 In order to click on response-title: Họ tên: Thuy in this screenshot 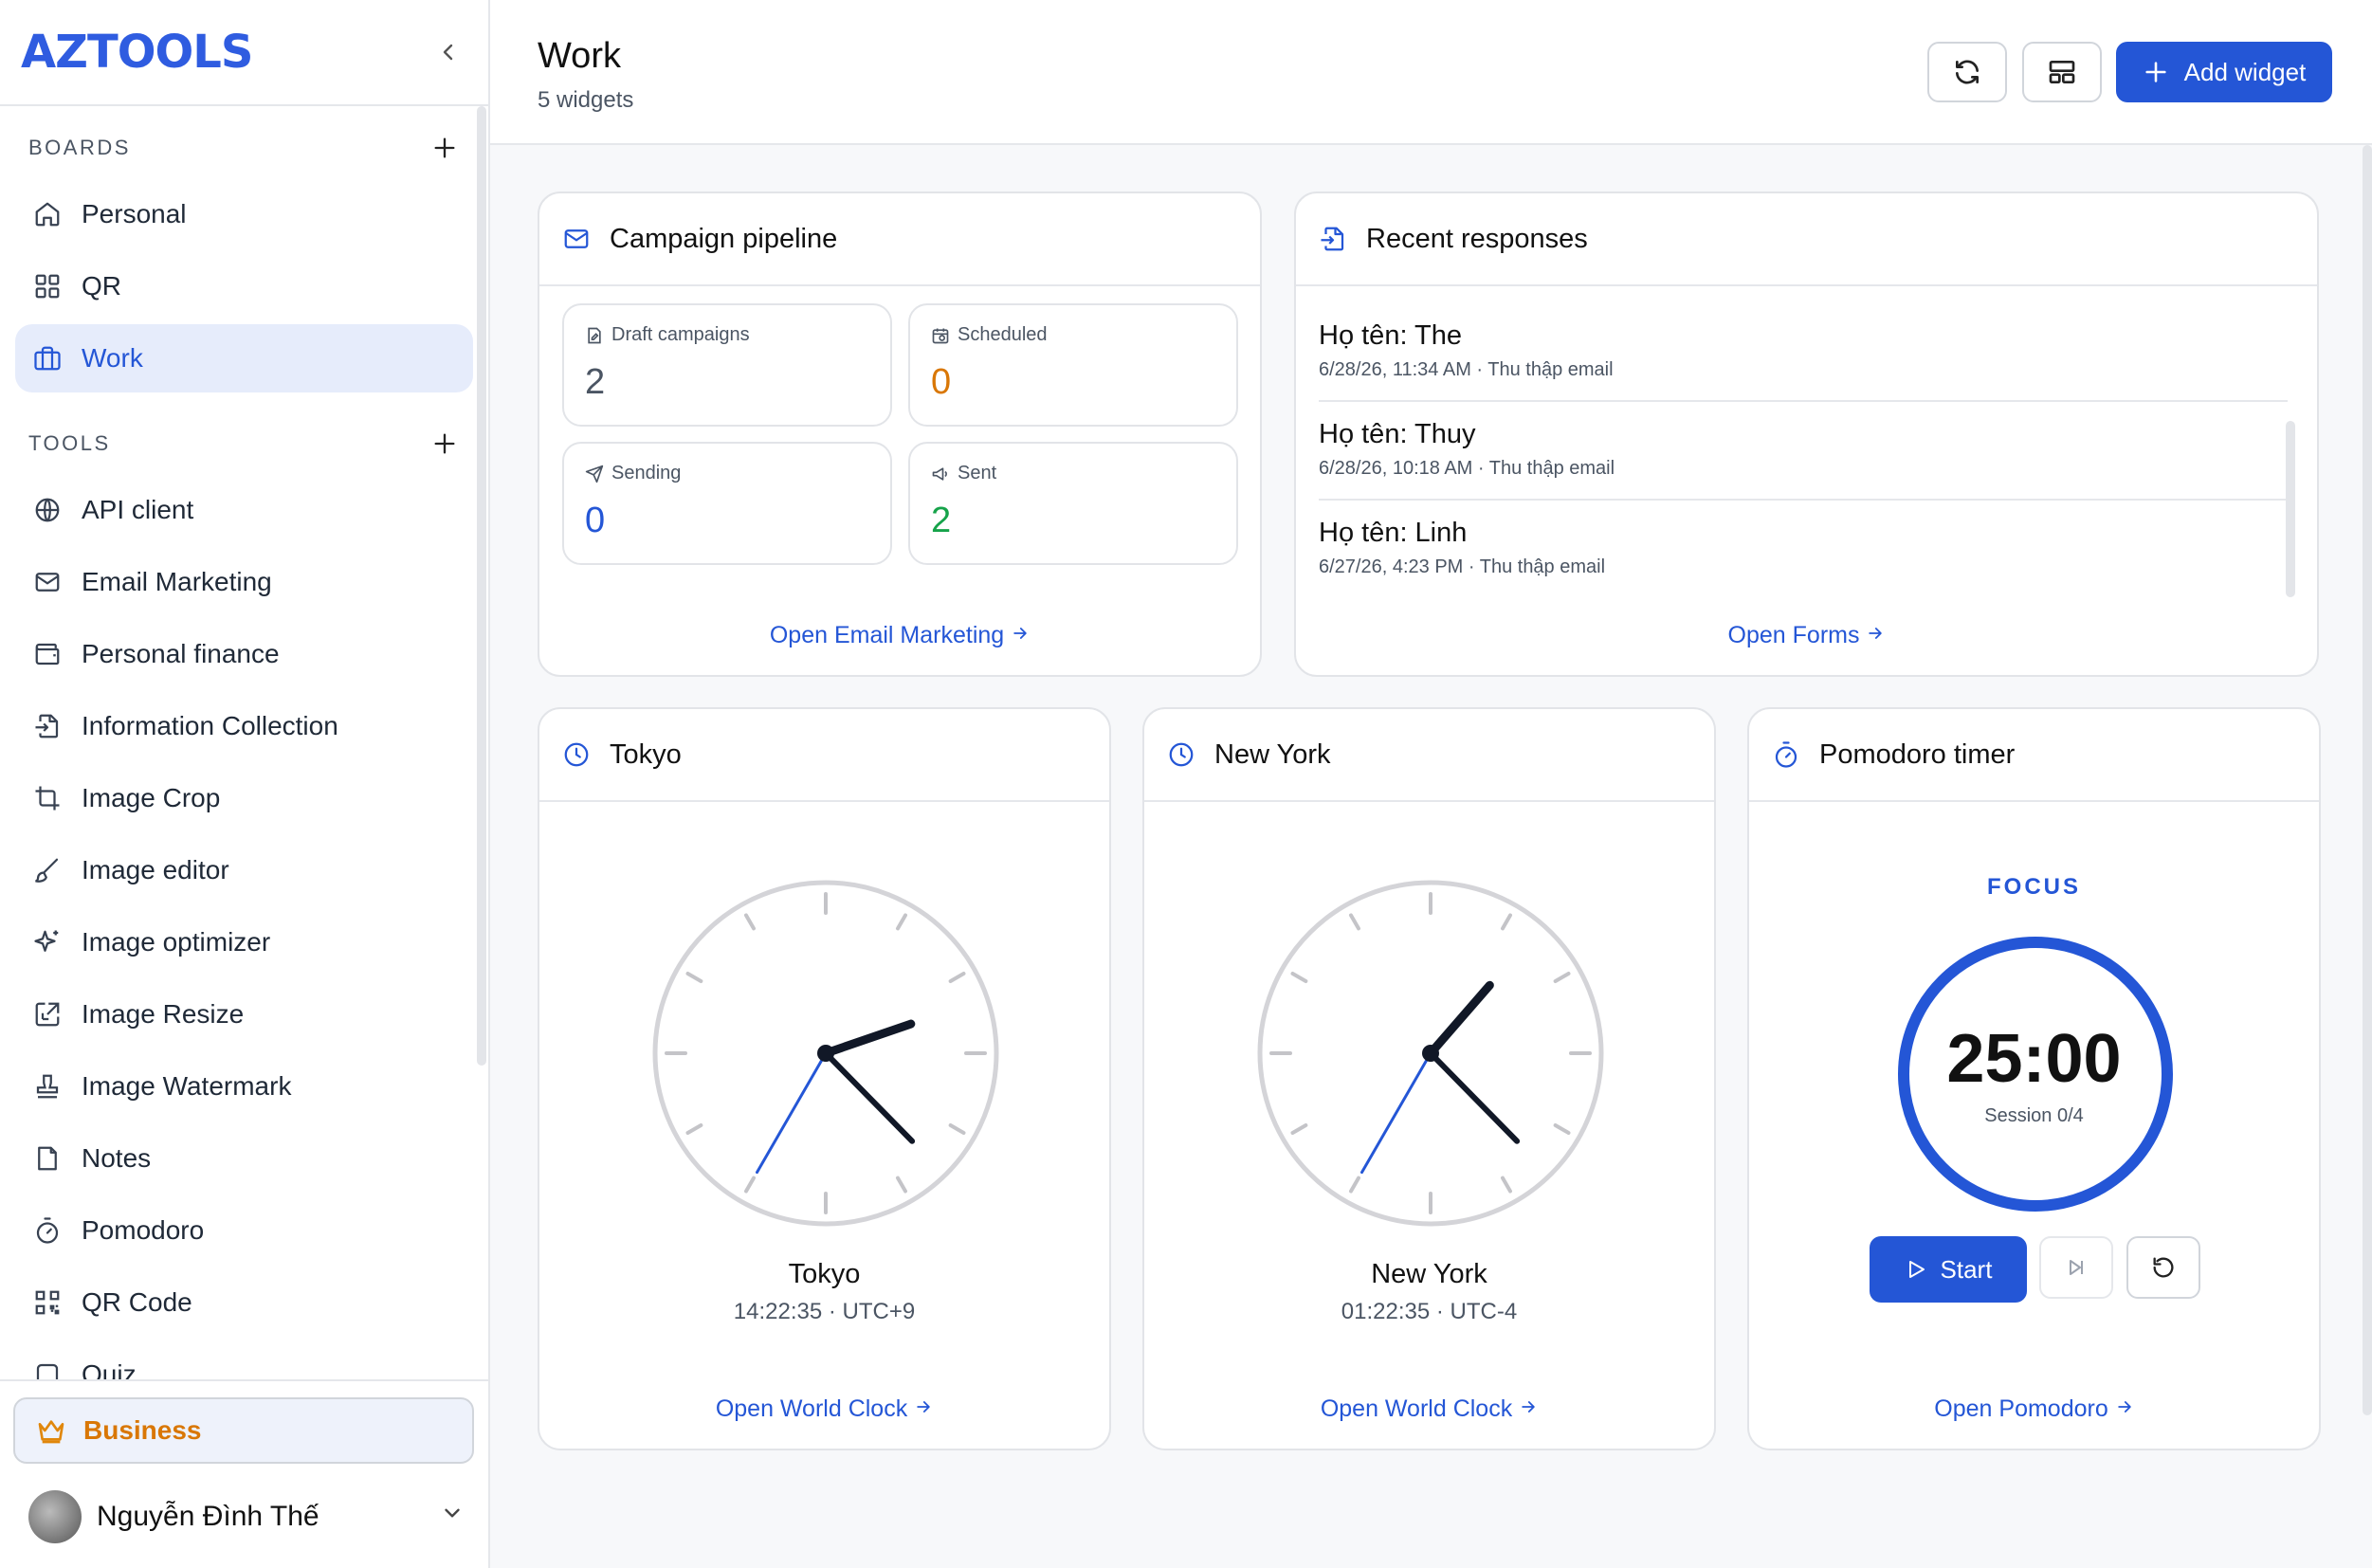, I will do `click(1397, 434)`.